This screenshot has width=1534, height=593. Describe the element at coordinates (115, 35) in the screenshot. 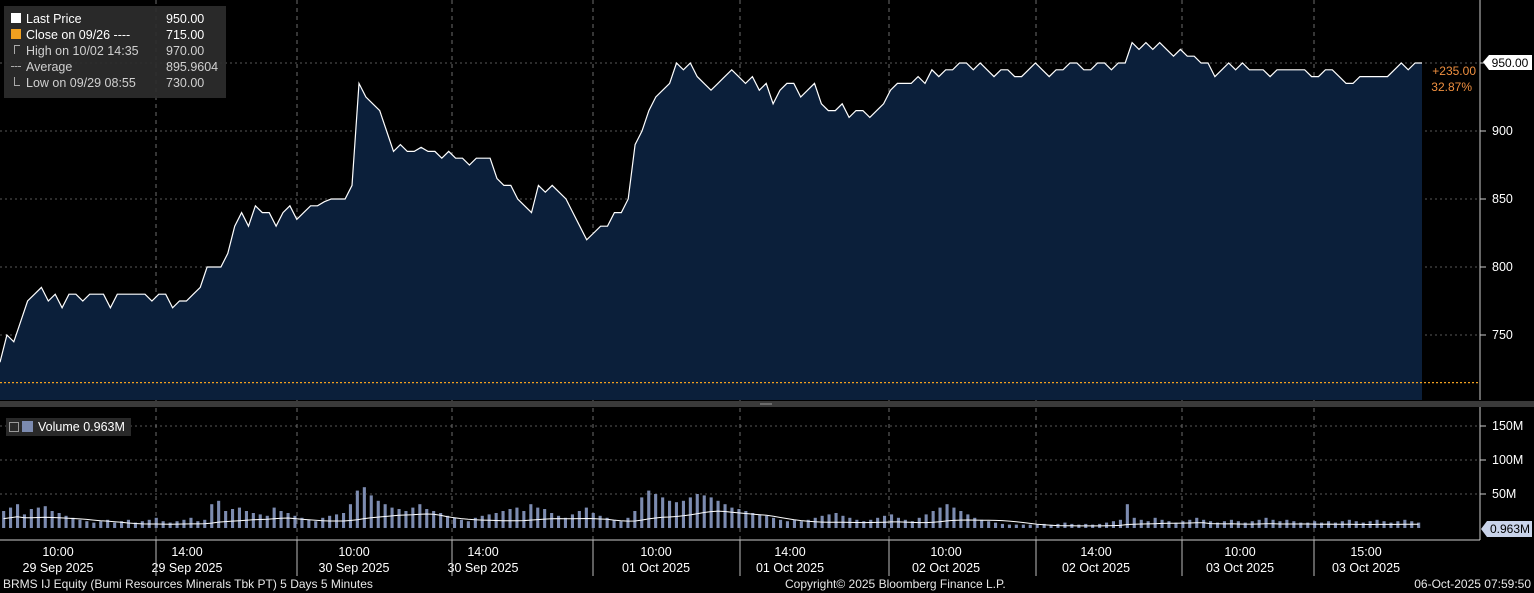

I see `legend-row-close: Close on 09/26 ---- 715.00` at that location.